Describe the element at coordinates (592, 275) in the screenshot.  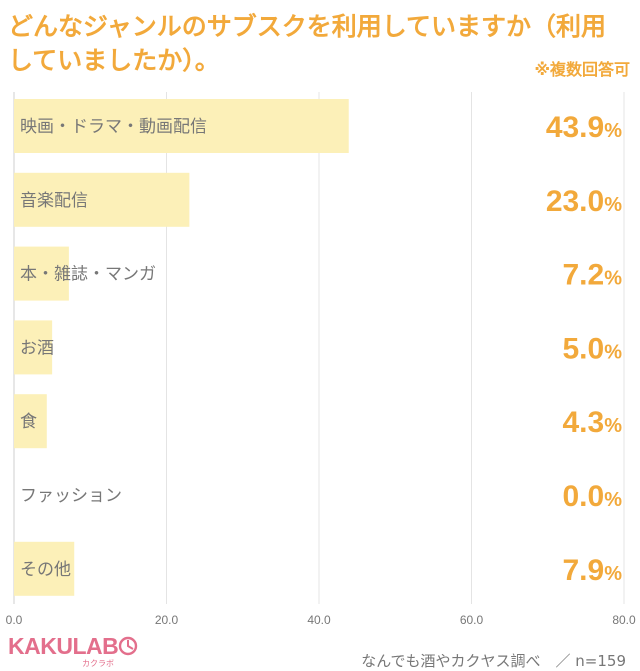
I see `value-label: 7.2%` at that location.